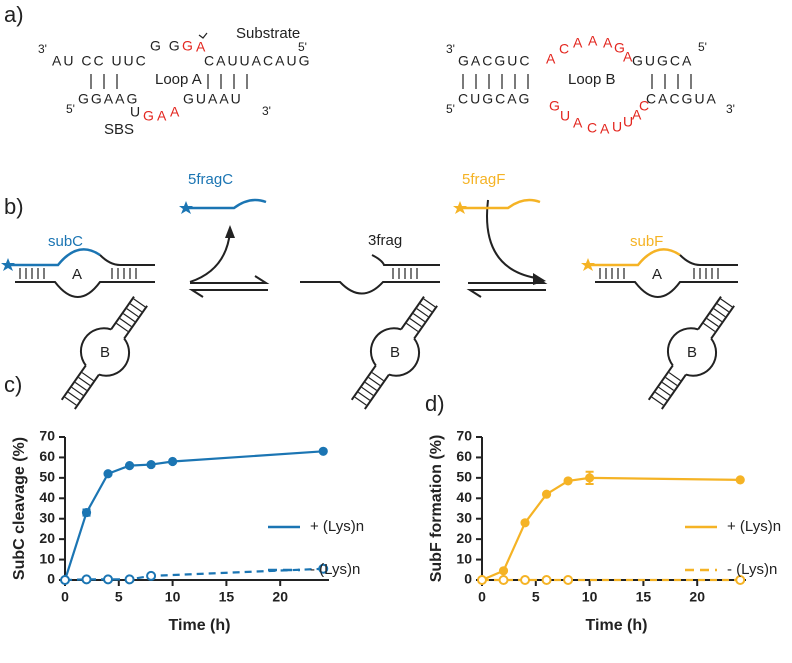 This screenshot has width=792, height=663. Describe the element at coordinates (464, 558) in the screenshot. I see `y-tick-label: 10` at that location.